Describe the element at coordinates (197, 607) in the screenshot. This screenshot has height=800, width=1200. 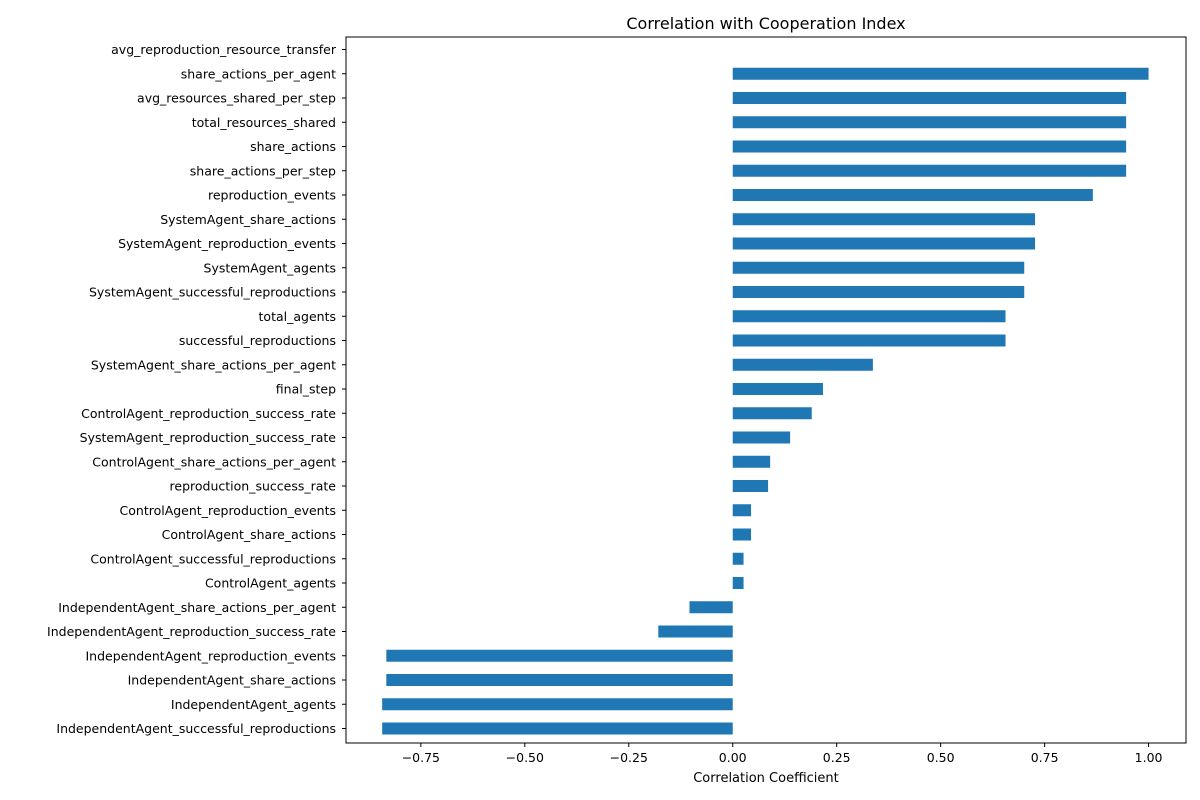
I see `category-label: IndependentAgent_share_actions_per_agent` at that location.